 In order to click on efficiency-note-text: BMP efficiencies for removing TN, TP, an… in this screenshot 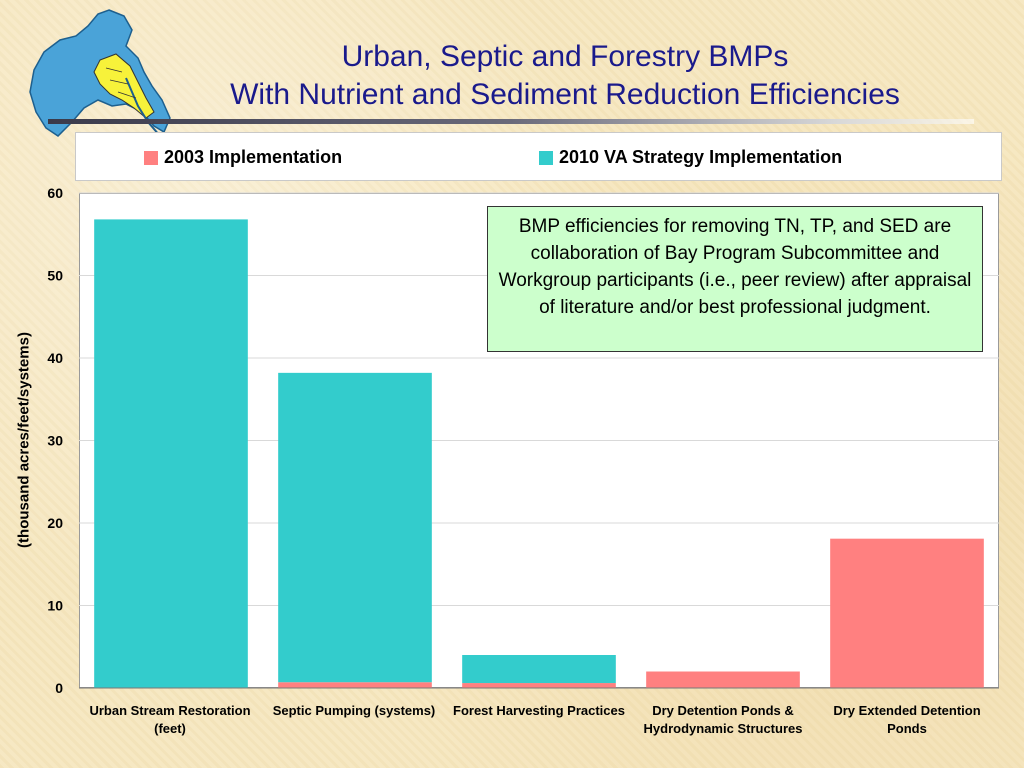, I will do `click(735, 267)`.